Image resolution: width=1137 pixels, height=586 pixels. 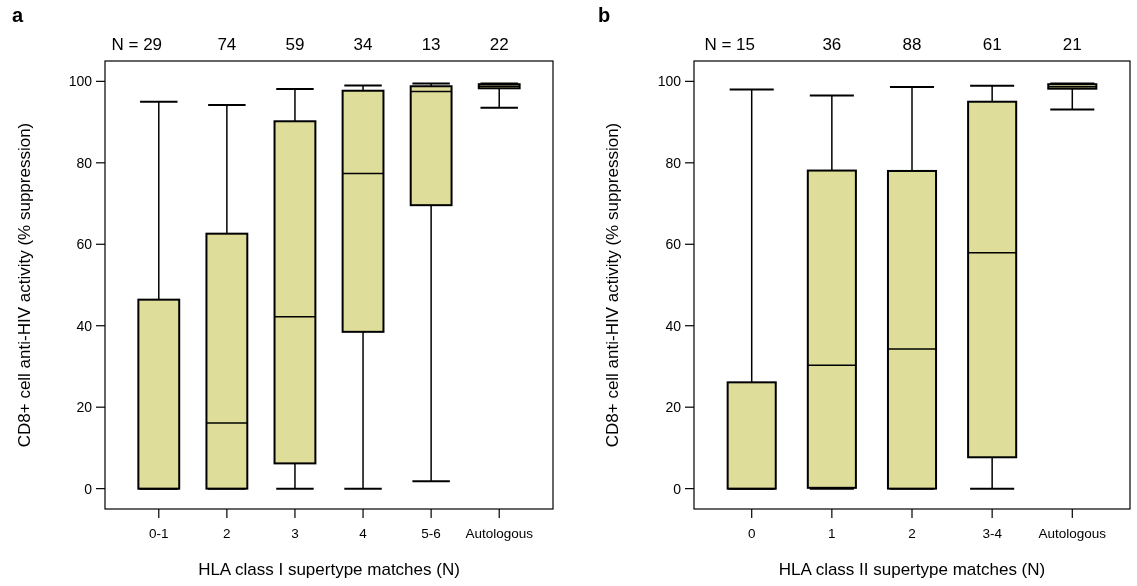 What do you see at coordinates (329, 569) in the screenshot?
I see `x-axis-title: HLA class I supertype matches (N)` at bounding box center [329, 569].